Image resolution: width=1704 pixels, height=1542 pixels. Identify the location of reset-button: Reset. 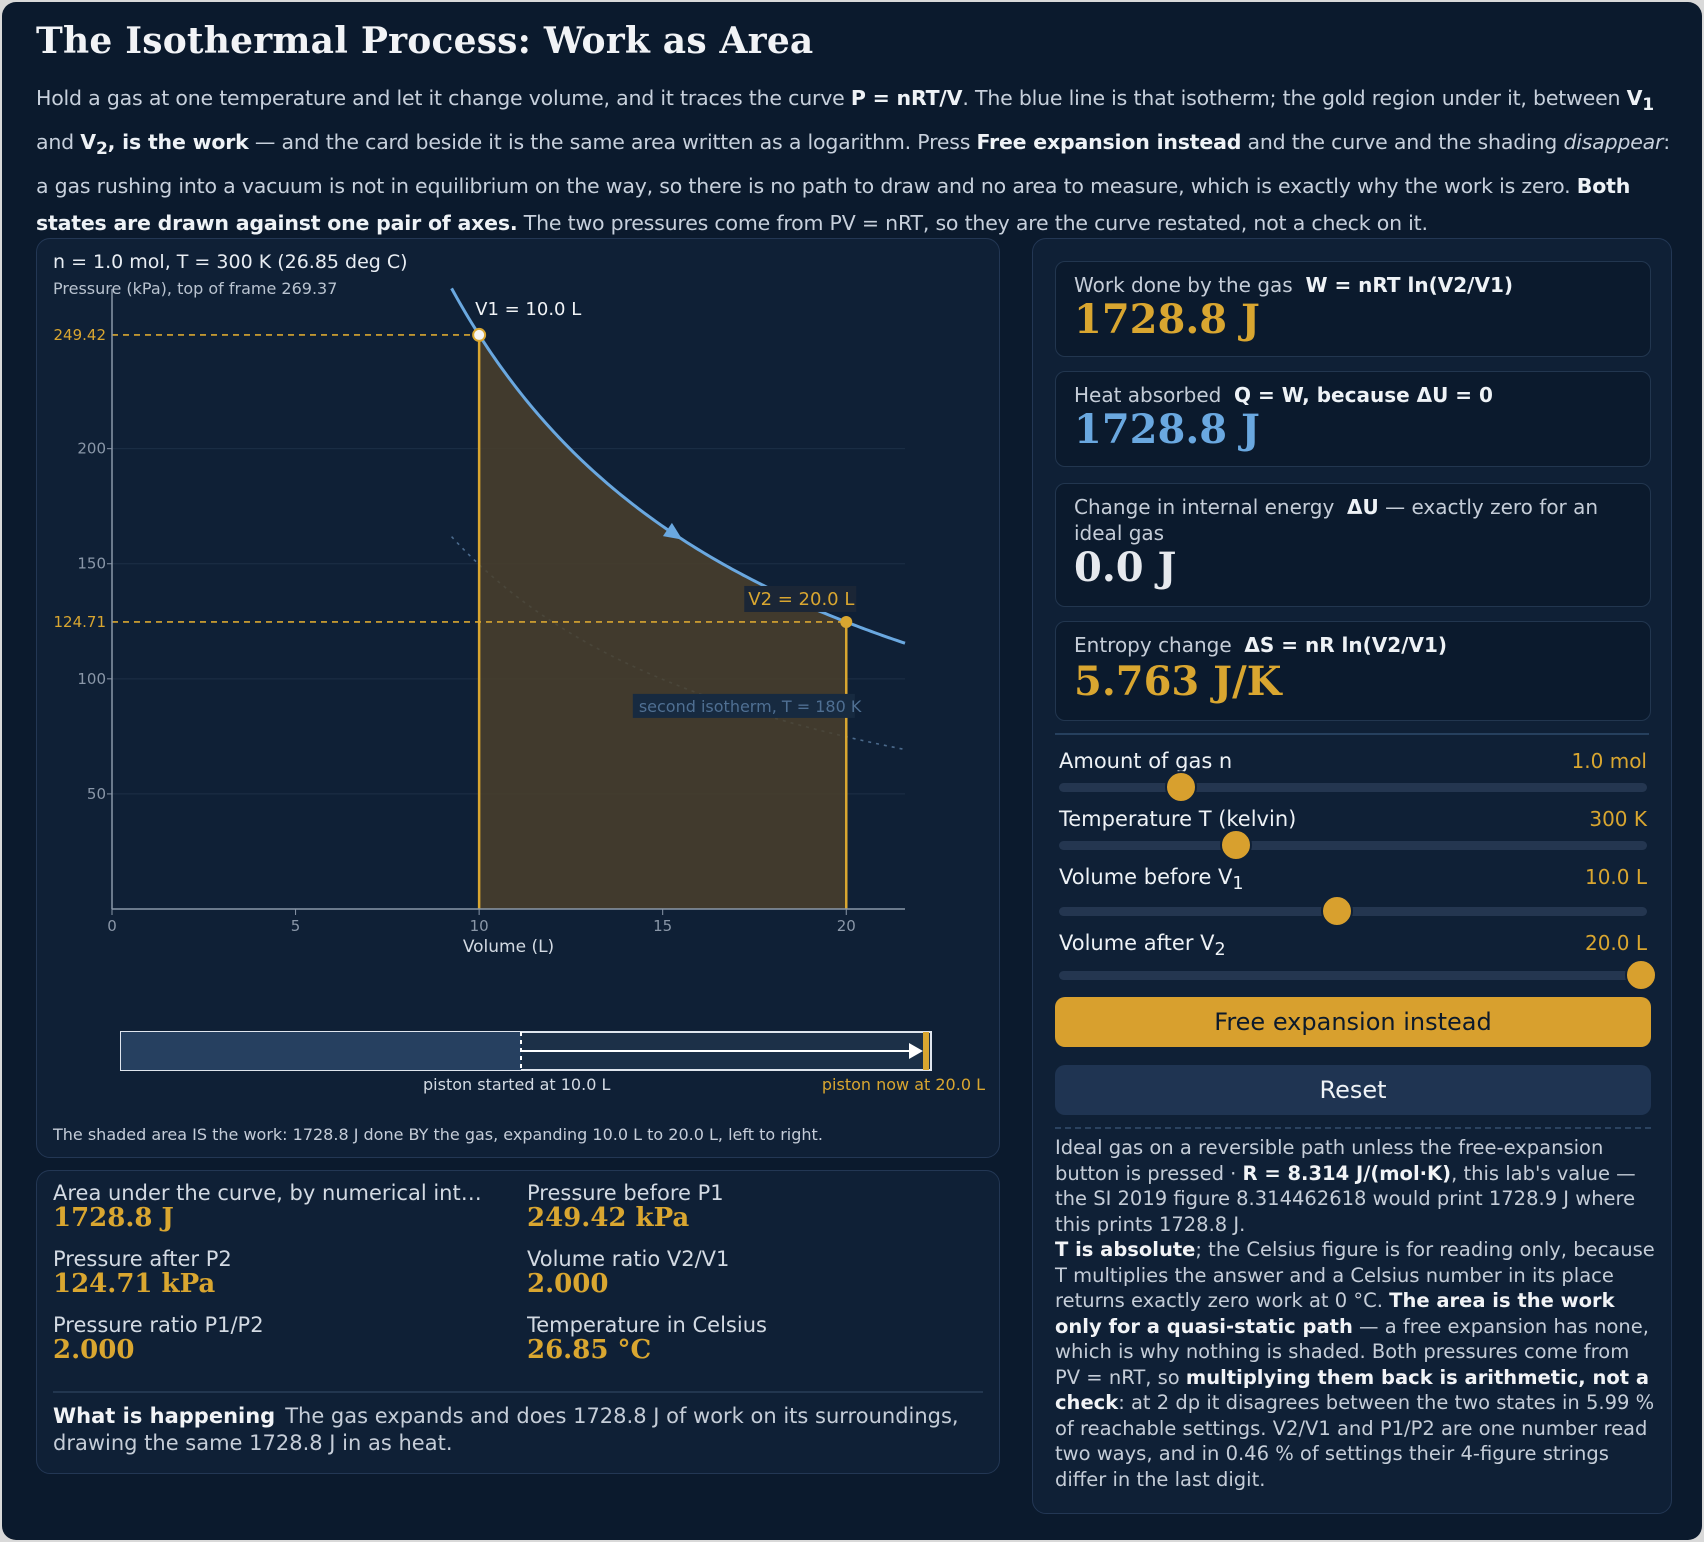
(1353, 1090).